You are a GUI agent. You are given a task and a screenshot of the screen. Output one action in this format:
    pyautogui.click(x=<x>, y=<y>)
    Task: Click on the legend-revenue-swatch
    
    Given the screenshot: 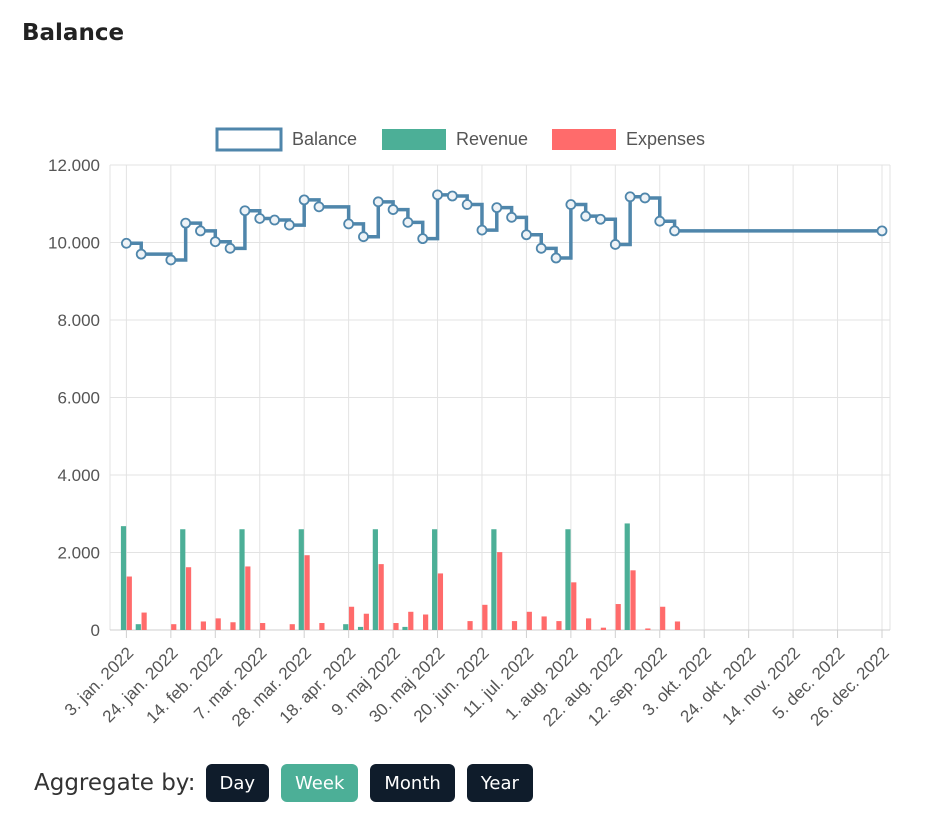 What is the action you would take?
    pyautogui.click(x=414, y=139)
    